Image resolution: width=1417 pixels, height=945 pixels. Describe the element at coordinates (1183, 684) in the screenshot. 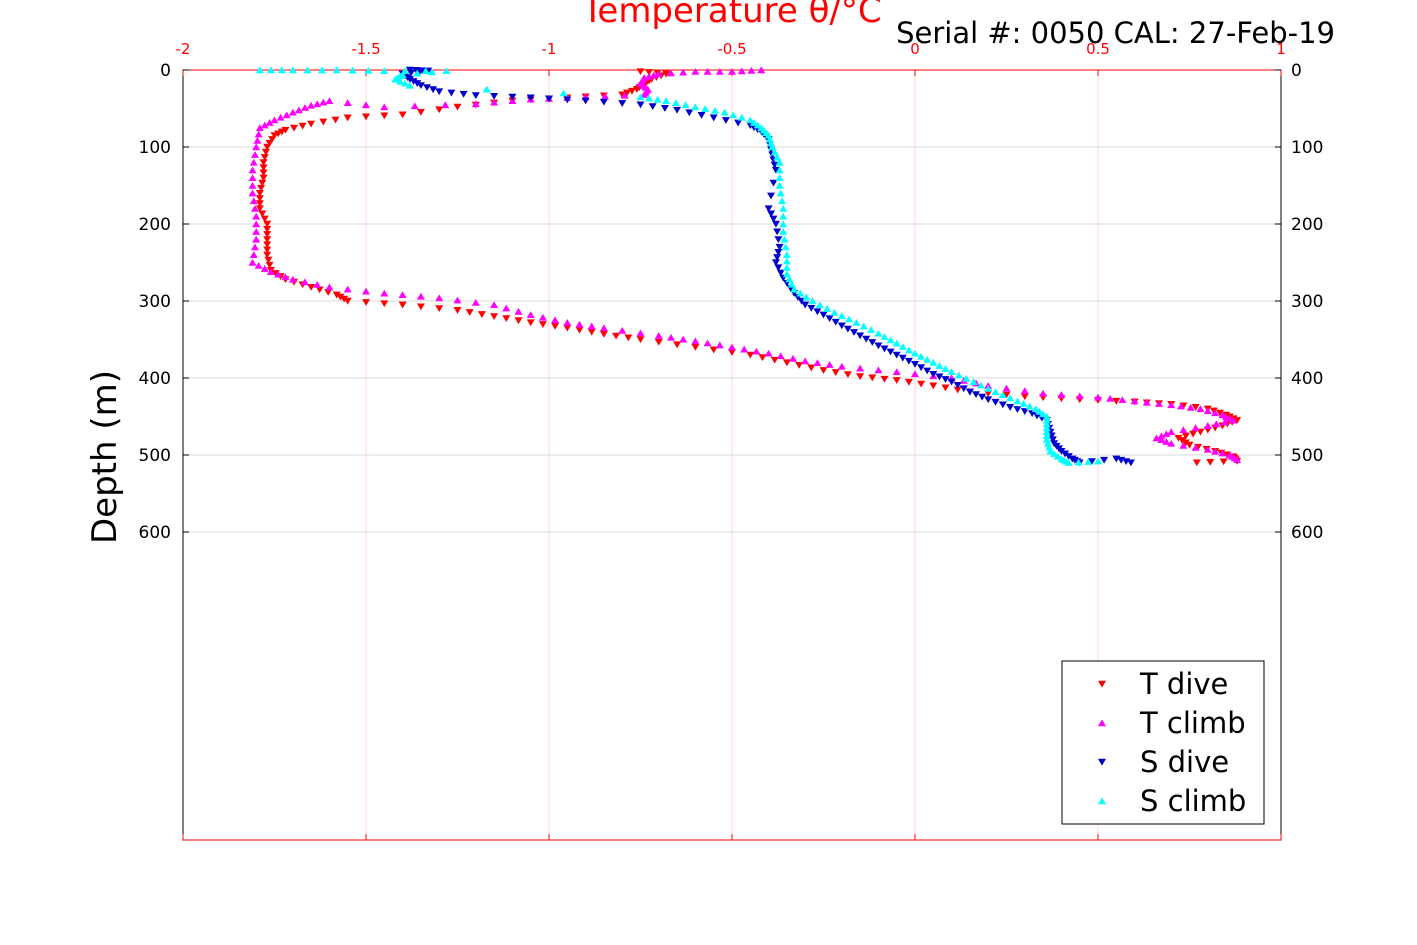

I see `legend-label-t-dive: T dive` at that location.